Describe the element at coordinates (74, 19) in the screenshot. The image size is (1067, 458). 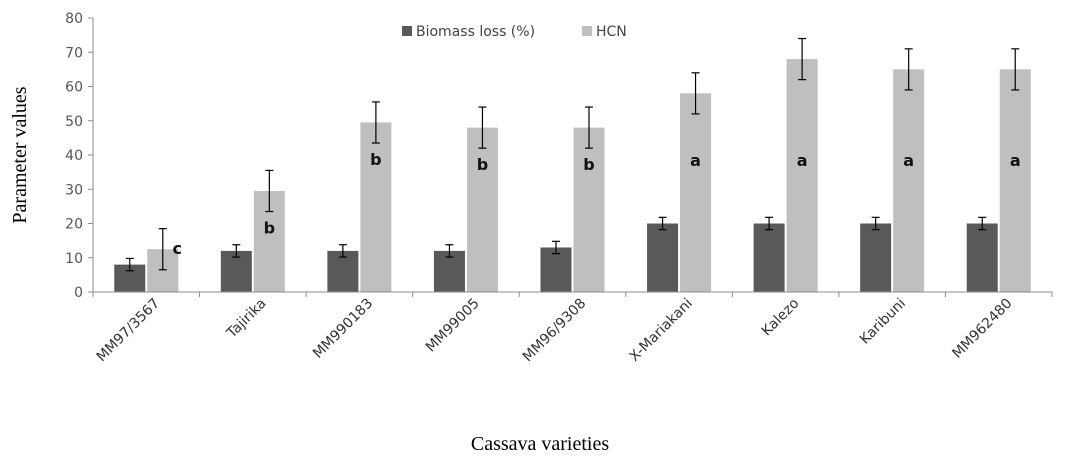
I see `y-tick-label: 80` at that location.